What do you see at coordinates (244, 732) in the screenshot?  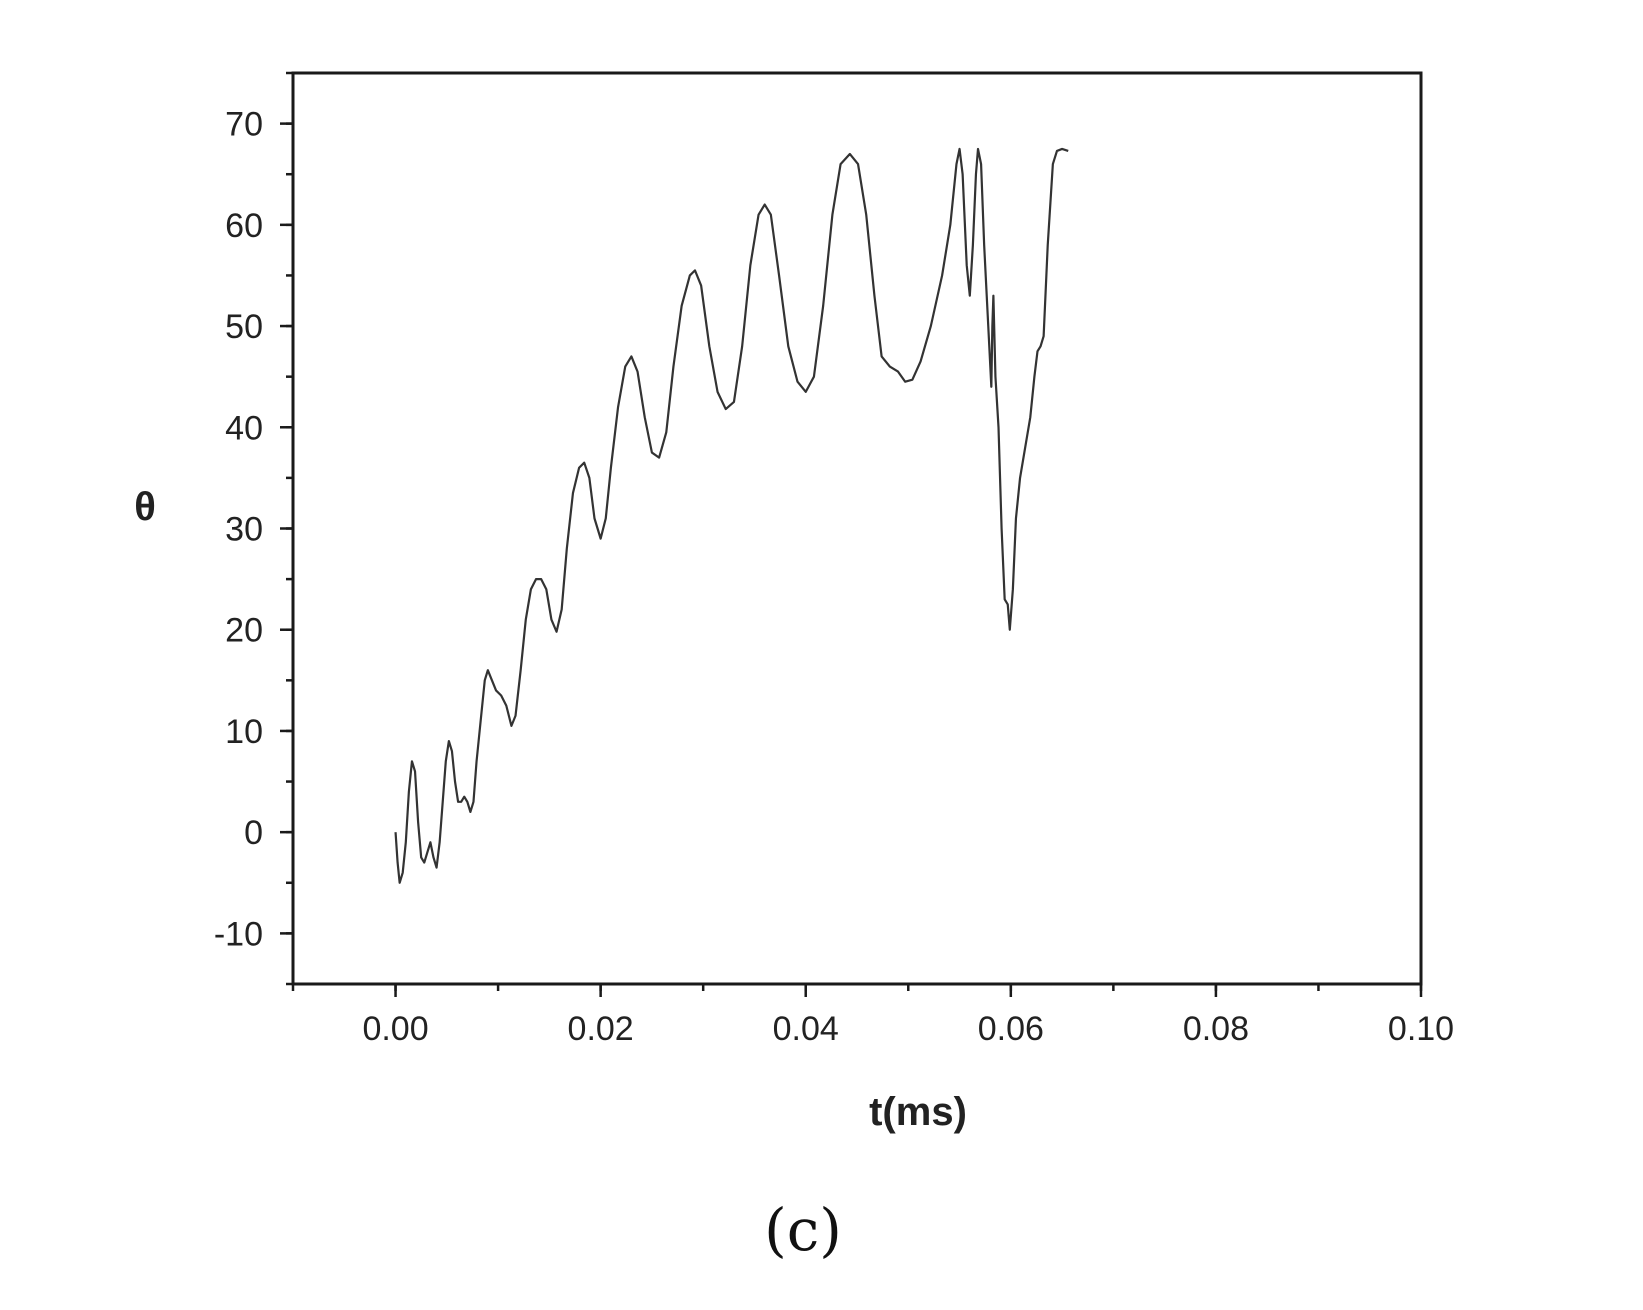 I see `y-tick-label: 10` at bounding box center [244, 732].